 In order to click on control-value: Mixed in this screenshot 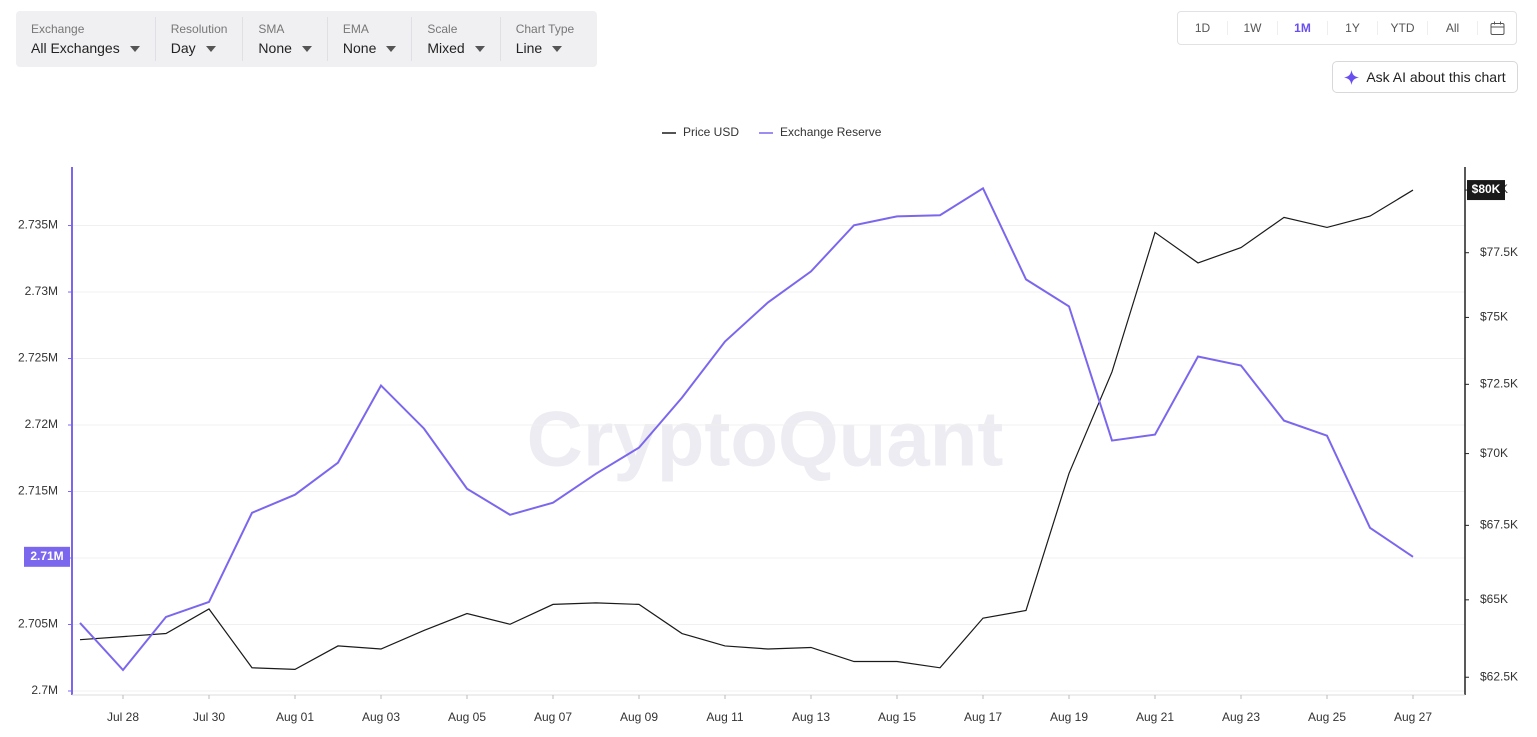, I will do `click(455, 48)`.